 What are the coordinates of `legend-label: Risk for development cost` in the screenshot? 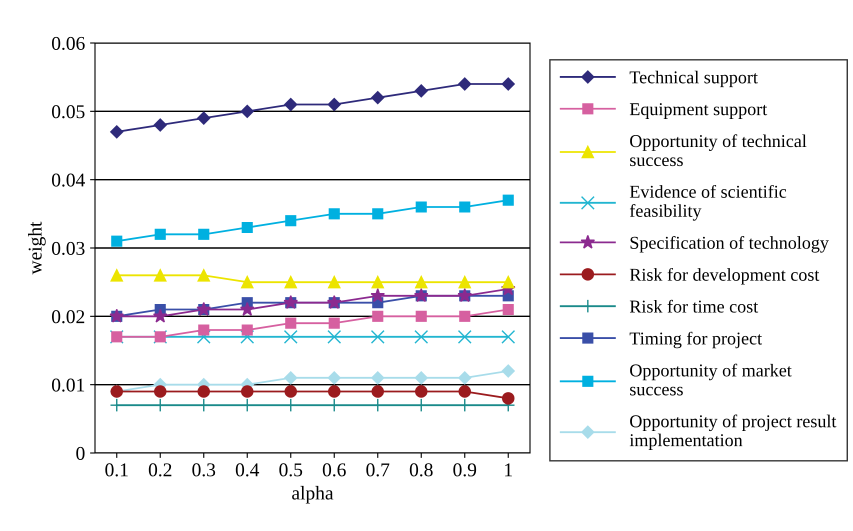 It's located at (725, 276).